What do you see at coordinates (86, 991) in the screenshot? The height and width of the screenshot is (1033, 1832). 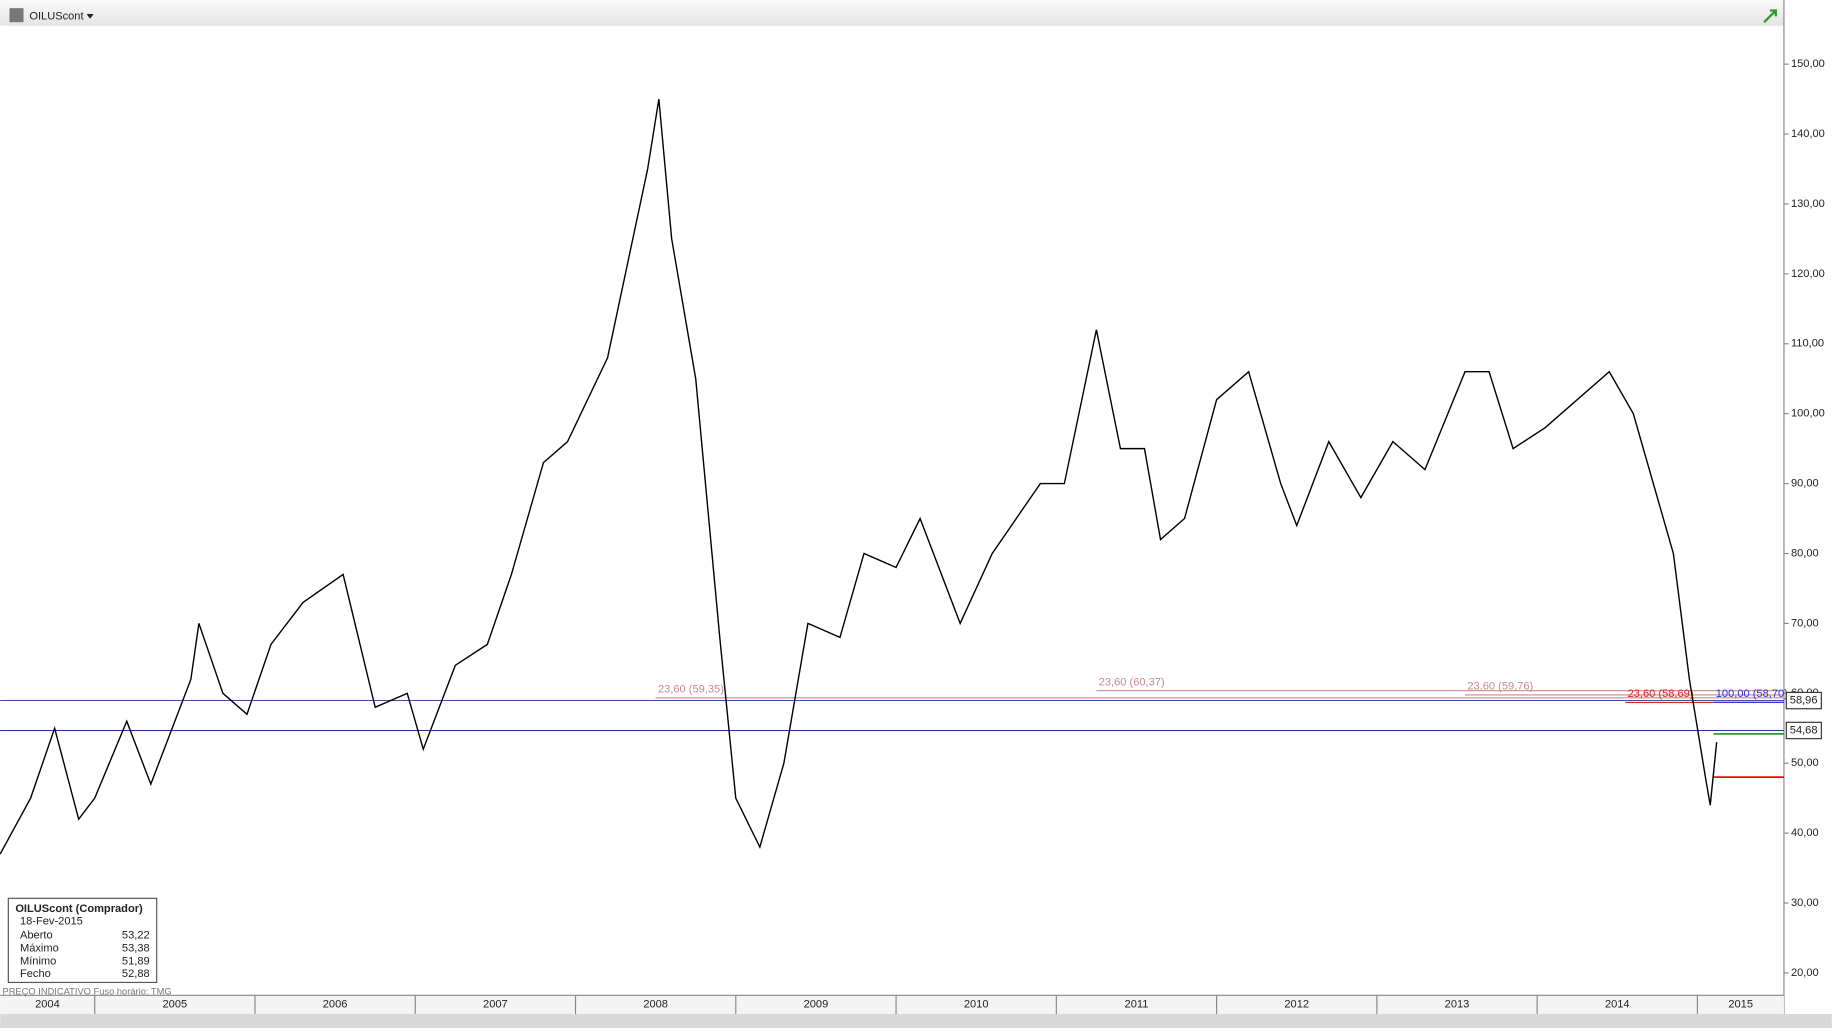 I see `footer-note: PREÇO INDICATIVO Fuso horário: TMG` at bounding box center [86, 991].